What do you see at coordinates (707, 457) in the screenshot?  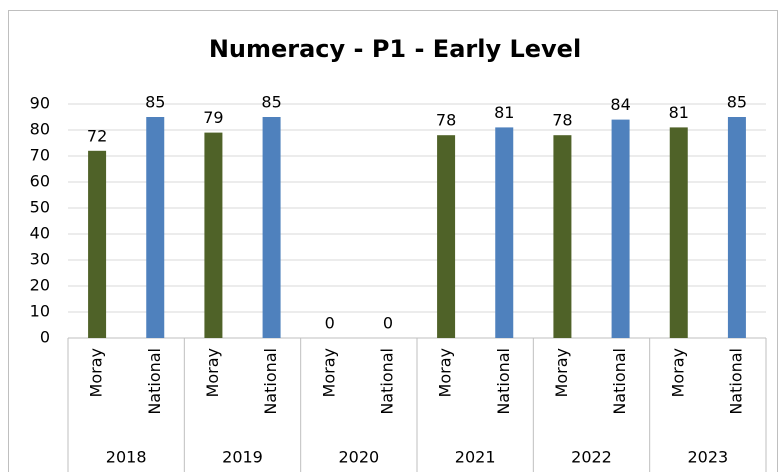 I see `x-group-label: 2023` at bounding box center [707, 457].